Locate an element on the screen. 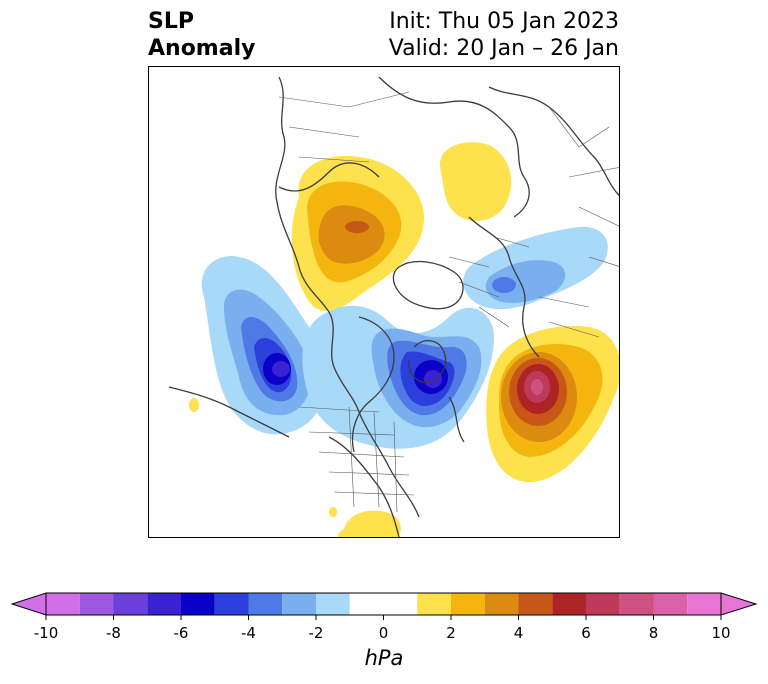  colorbar-extend-low is located at coordinates (28, 604).